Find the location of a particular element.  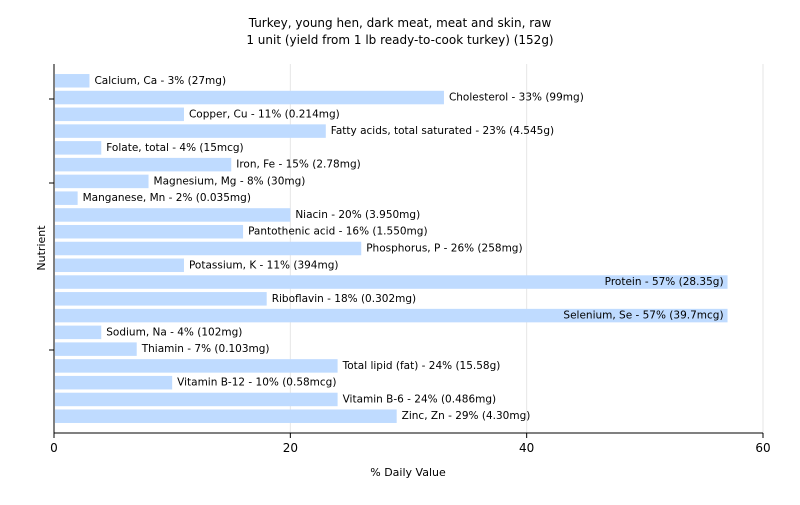

y-axis-label: Nutrient is located at coordinates (41, 248).